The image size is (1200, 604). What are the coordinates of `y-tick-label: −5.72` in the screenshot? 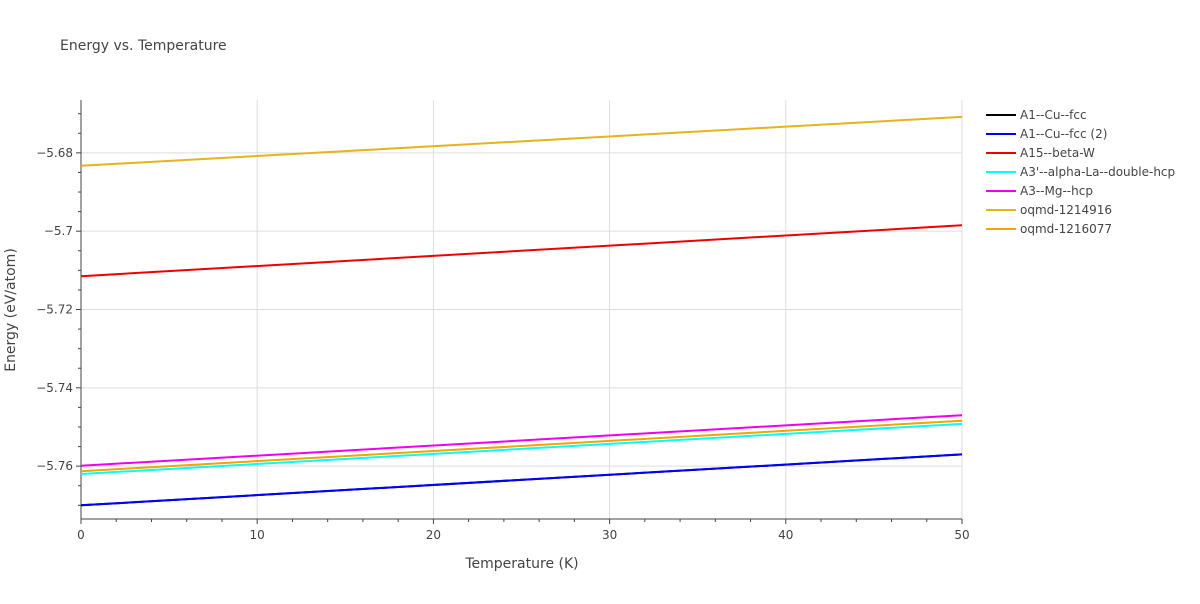 It's located at (54, 310).